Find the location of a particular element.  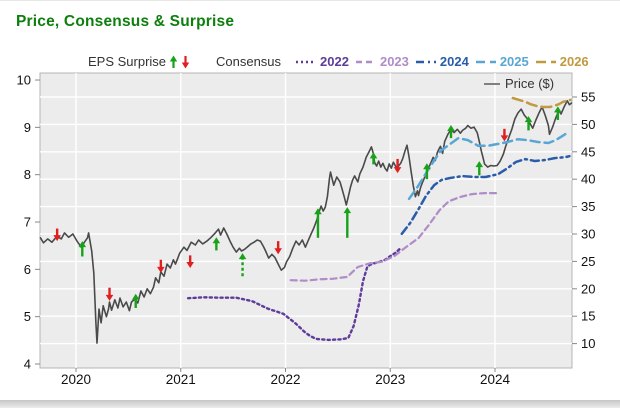

svg-text: 40 is located at coordinates (588, 179).